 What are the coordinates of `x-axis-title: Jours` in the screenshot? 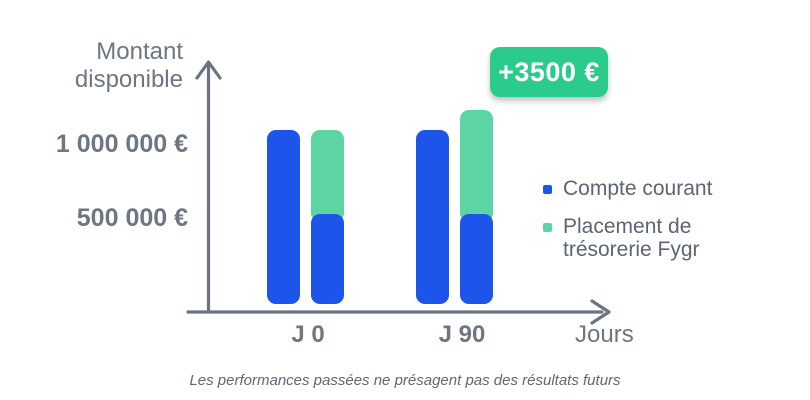 It's located at (604, 334).